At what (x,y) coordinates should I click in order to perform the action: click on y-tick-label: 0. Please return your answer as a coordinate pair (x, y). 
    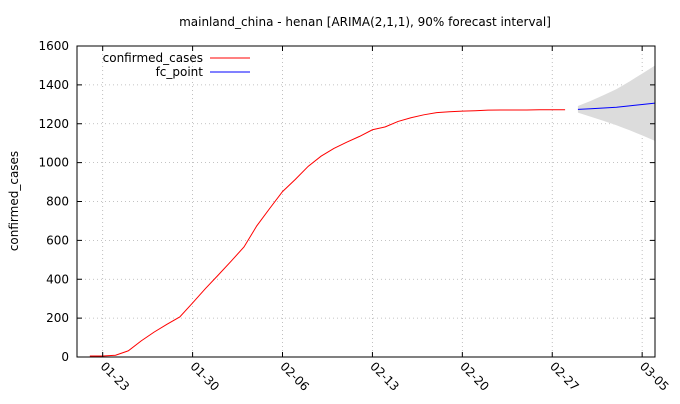
    Looking at the image, I should click on (65, 357).